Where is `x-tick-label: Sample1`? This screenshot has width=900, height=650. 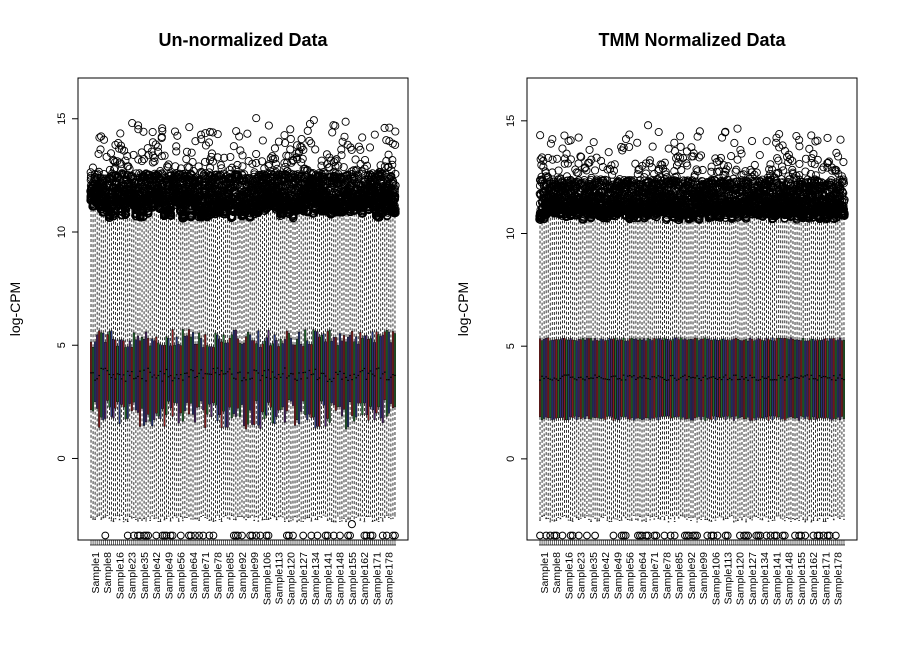
x-tick-label: Sample1 is located at coordinates (96, 573).